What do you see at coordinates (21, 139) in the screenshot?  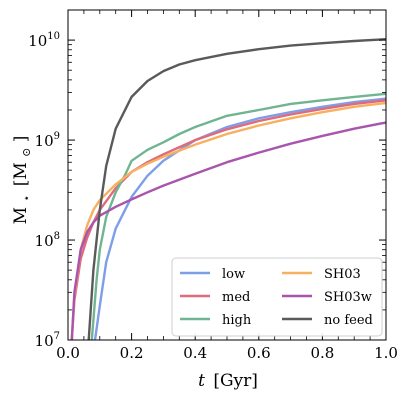 I see `y-axis-label-unit-close: ]` at bounding box center [21, 139].